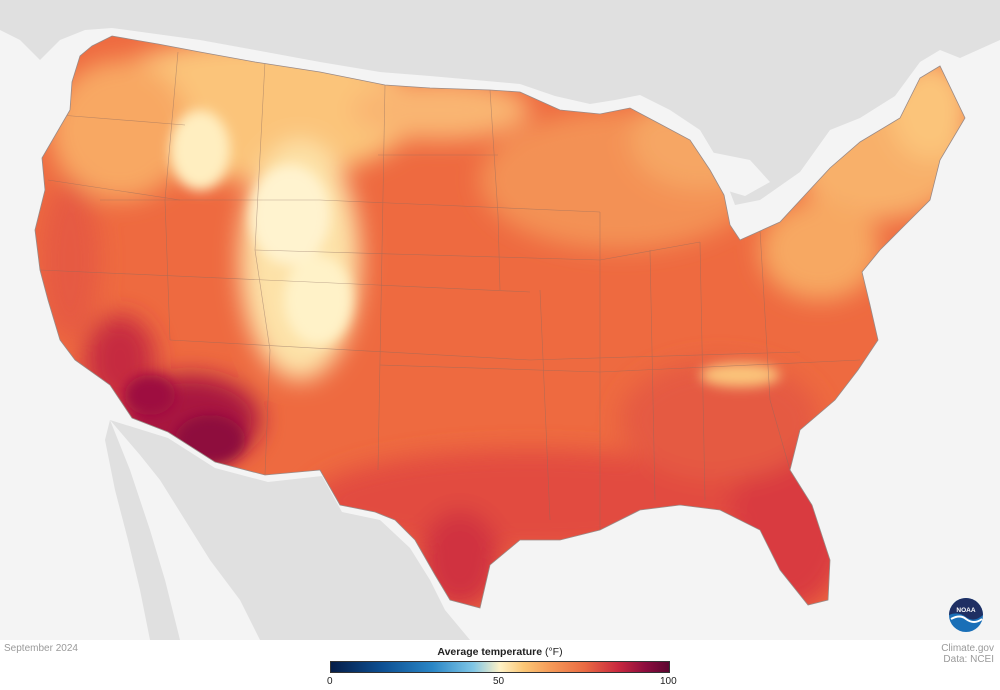 The height and width of the screenshot is (690, 1000). Describe the element at coordinates (668, 681) in the screenshot. I see `legend-tick-100: 100` at that location.